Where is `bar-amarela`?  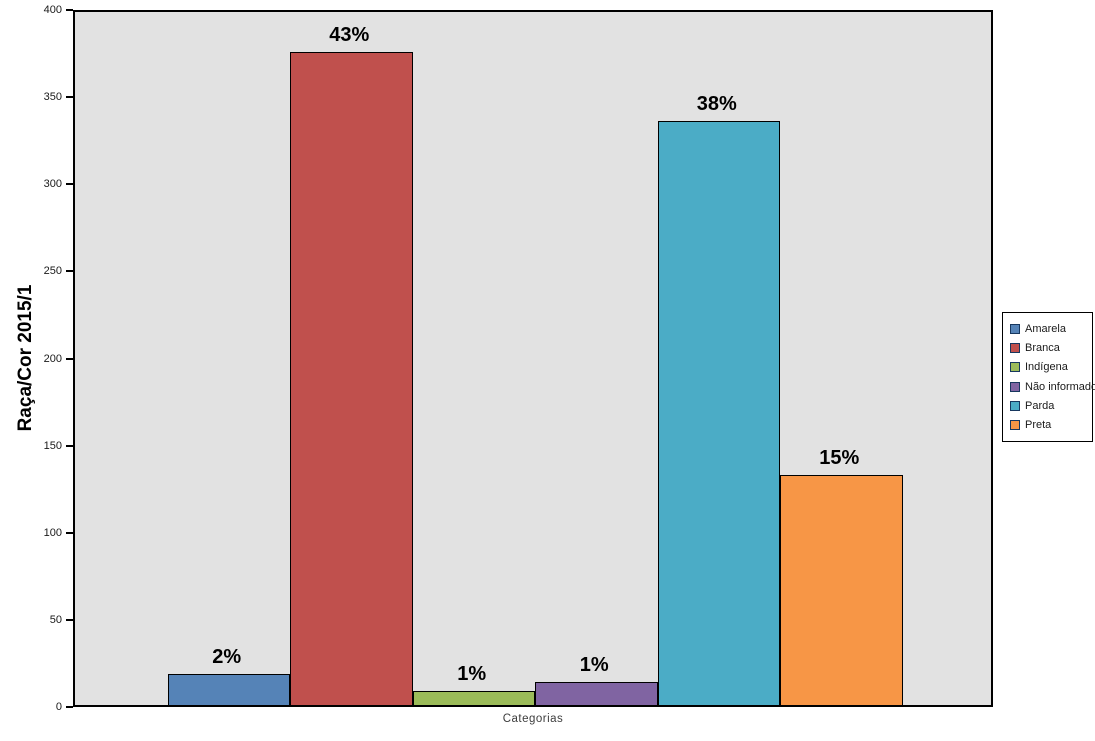
bar-amarela is located at coordinates (228, 689).